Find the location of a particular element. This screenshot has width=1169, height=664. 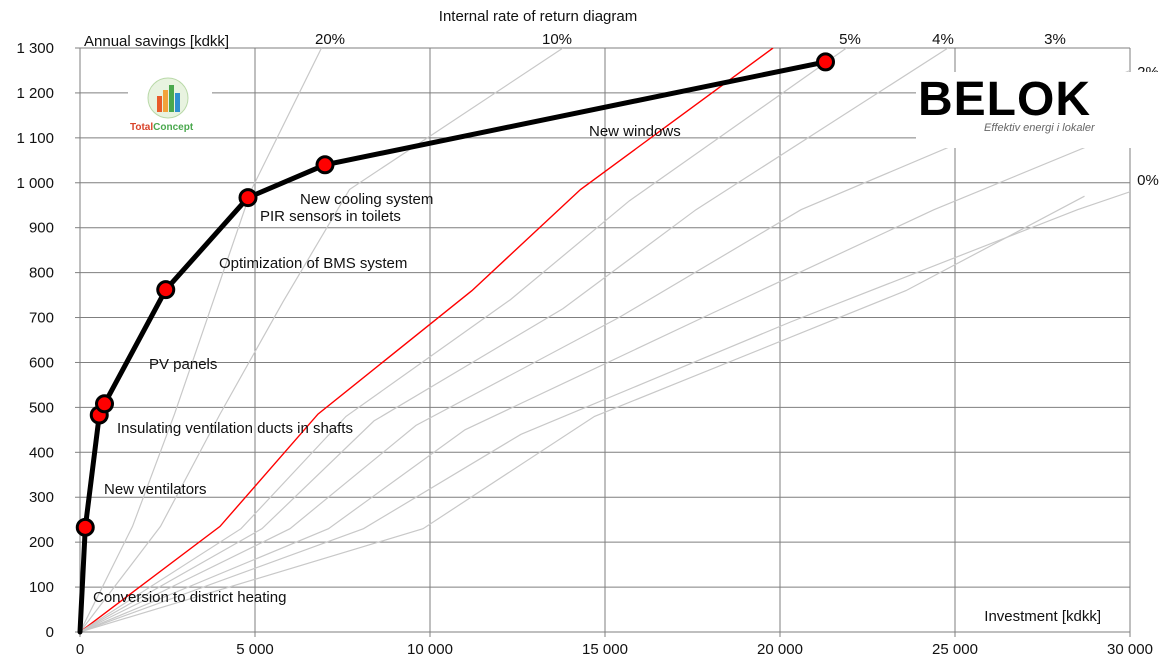

totalconcept-logo-text: TotalConcept is located at coordinates (162, 127).